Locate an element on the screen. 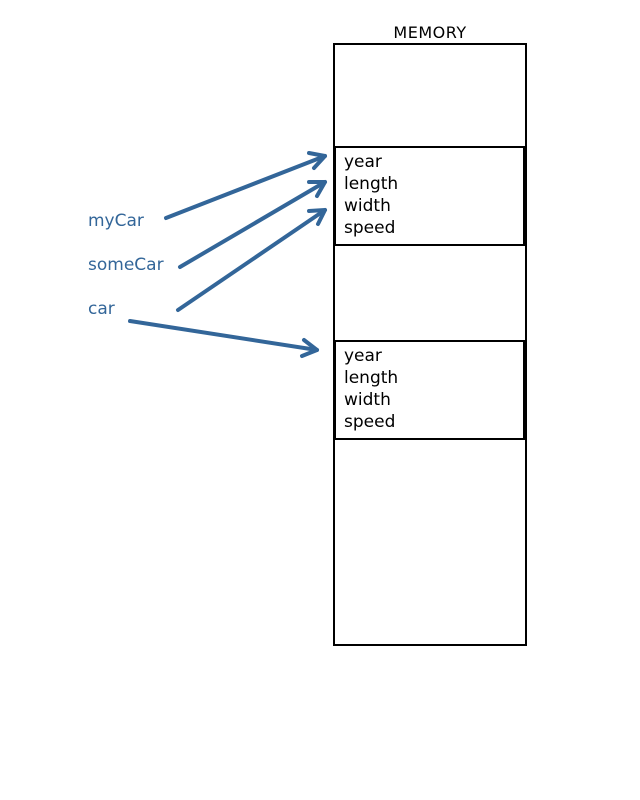  car-object-1: year length width speed is located at coordinates (429, 196).